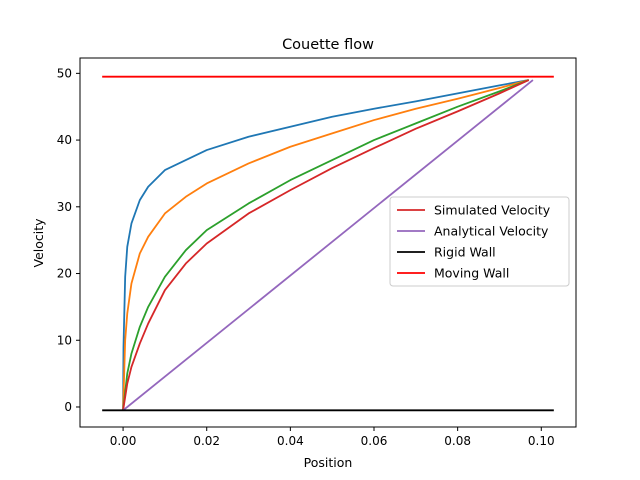 The width and height of the screenshot is (640, 480). I want to click on legend-box, so click(479, 241).